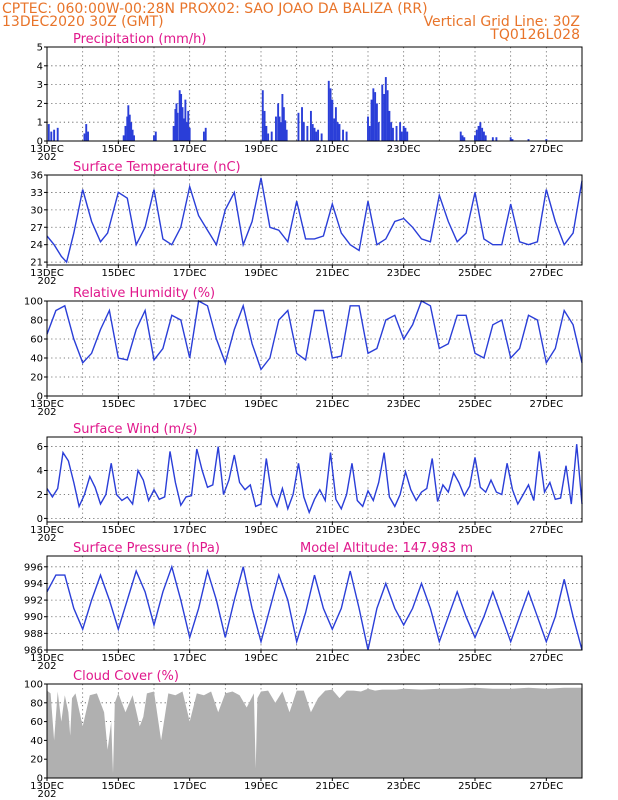 The width and height of the screenshot is (618, 800). I want to click on cloud-frame, so click(314, 731).